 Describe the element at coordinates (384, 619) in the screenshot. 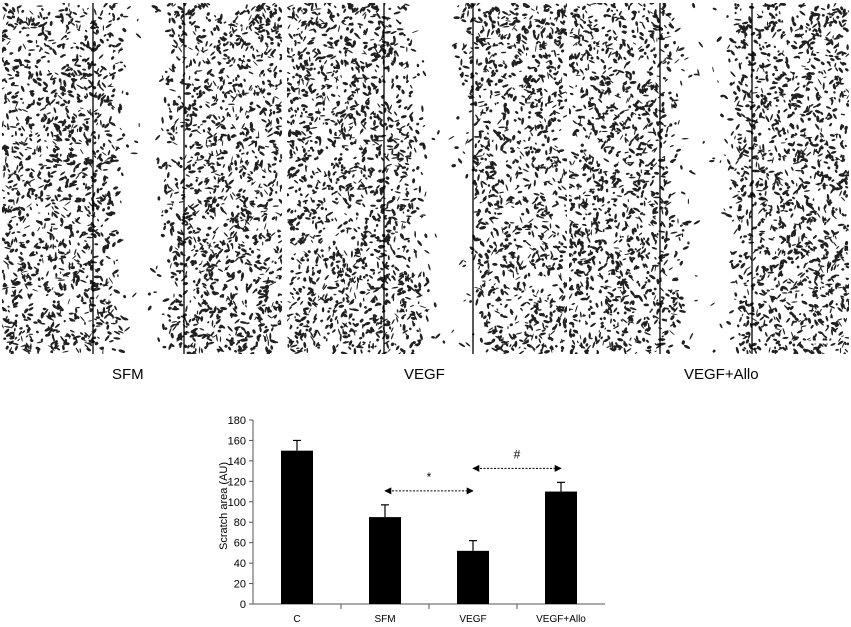

I see `x-tick-label: SFM` at that location.